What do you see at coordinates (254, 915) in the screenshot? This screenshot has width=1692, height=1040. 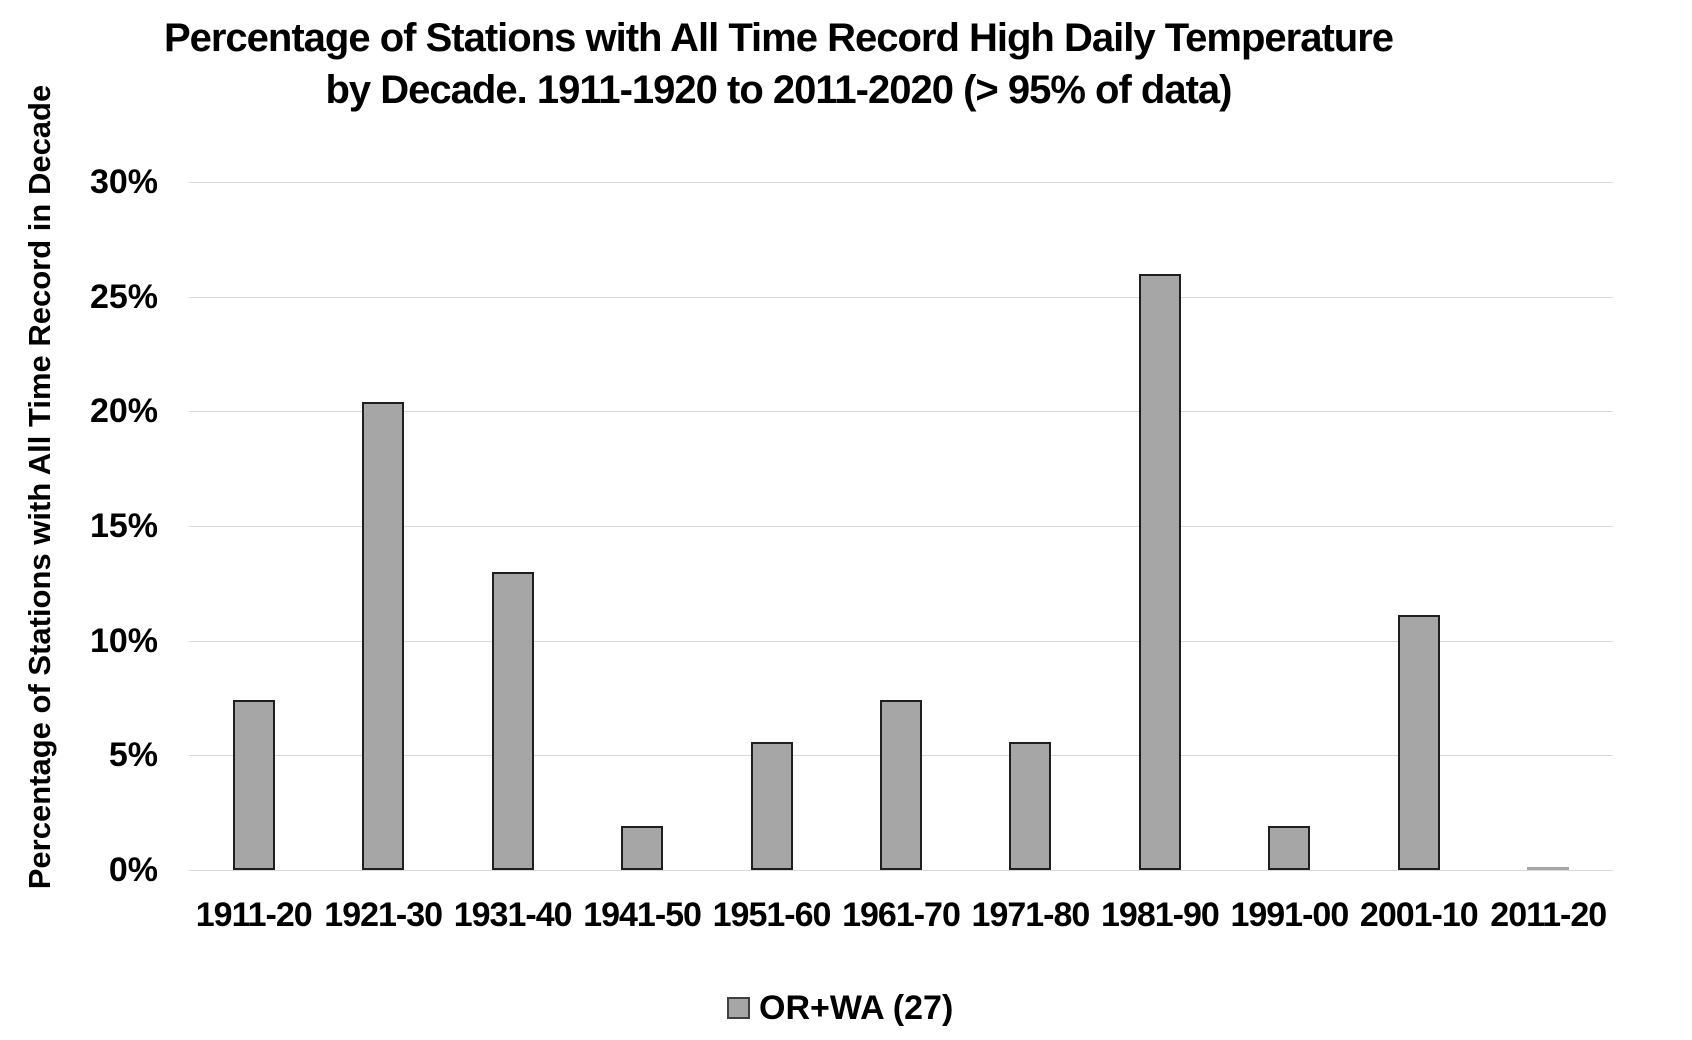 I see `x-tick-label-1911-20: 1911-20` at bounding box center [254, 915].